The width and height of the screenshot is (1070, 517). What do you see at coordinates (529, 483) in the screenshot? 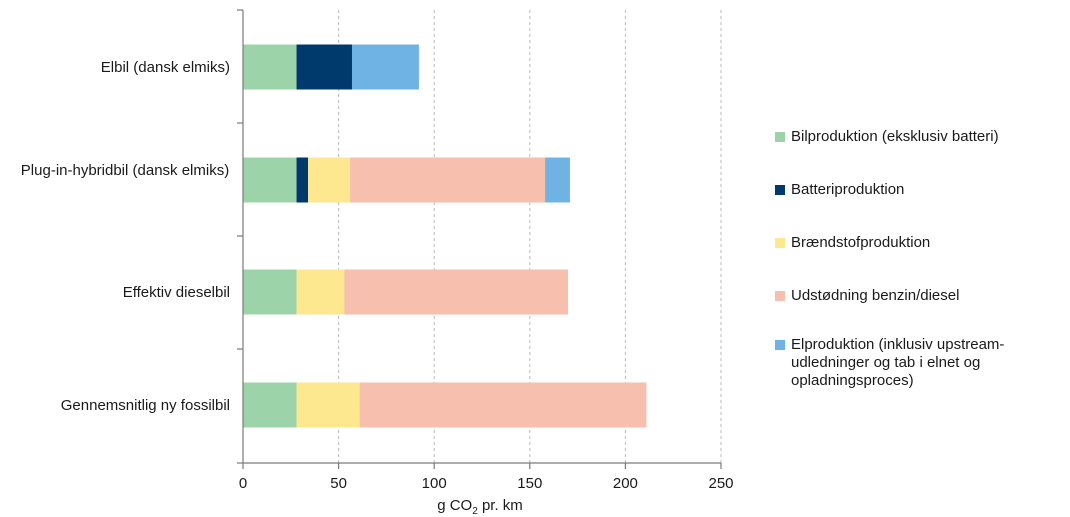
I see `x-tick-label: 150` at bounding box center [529, 483].